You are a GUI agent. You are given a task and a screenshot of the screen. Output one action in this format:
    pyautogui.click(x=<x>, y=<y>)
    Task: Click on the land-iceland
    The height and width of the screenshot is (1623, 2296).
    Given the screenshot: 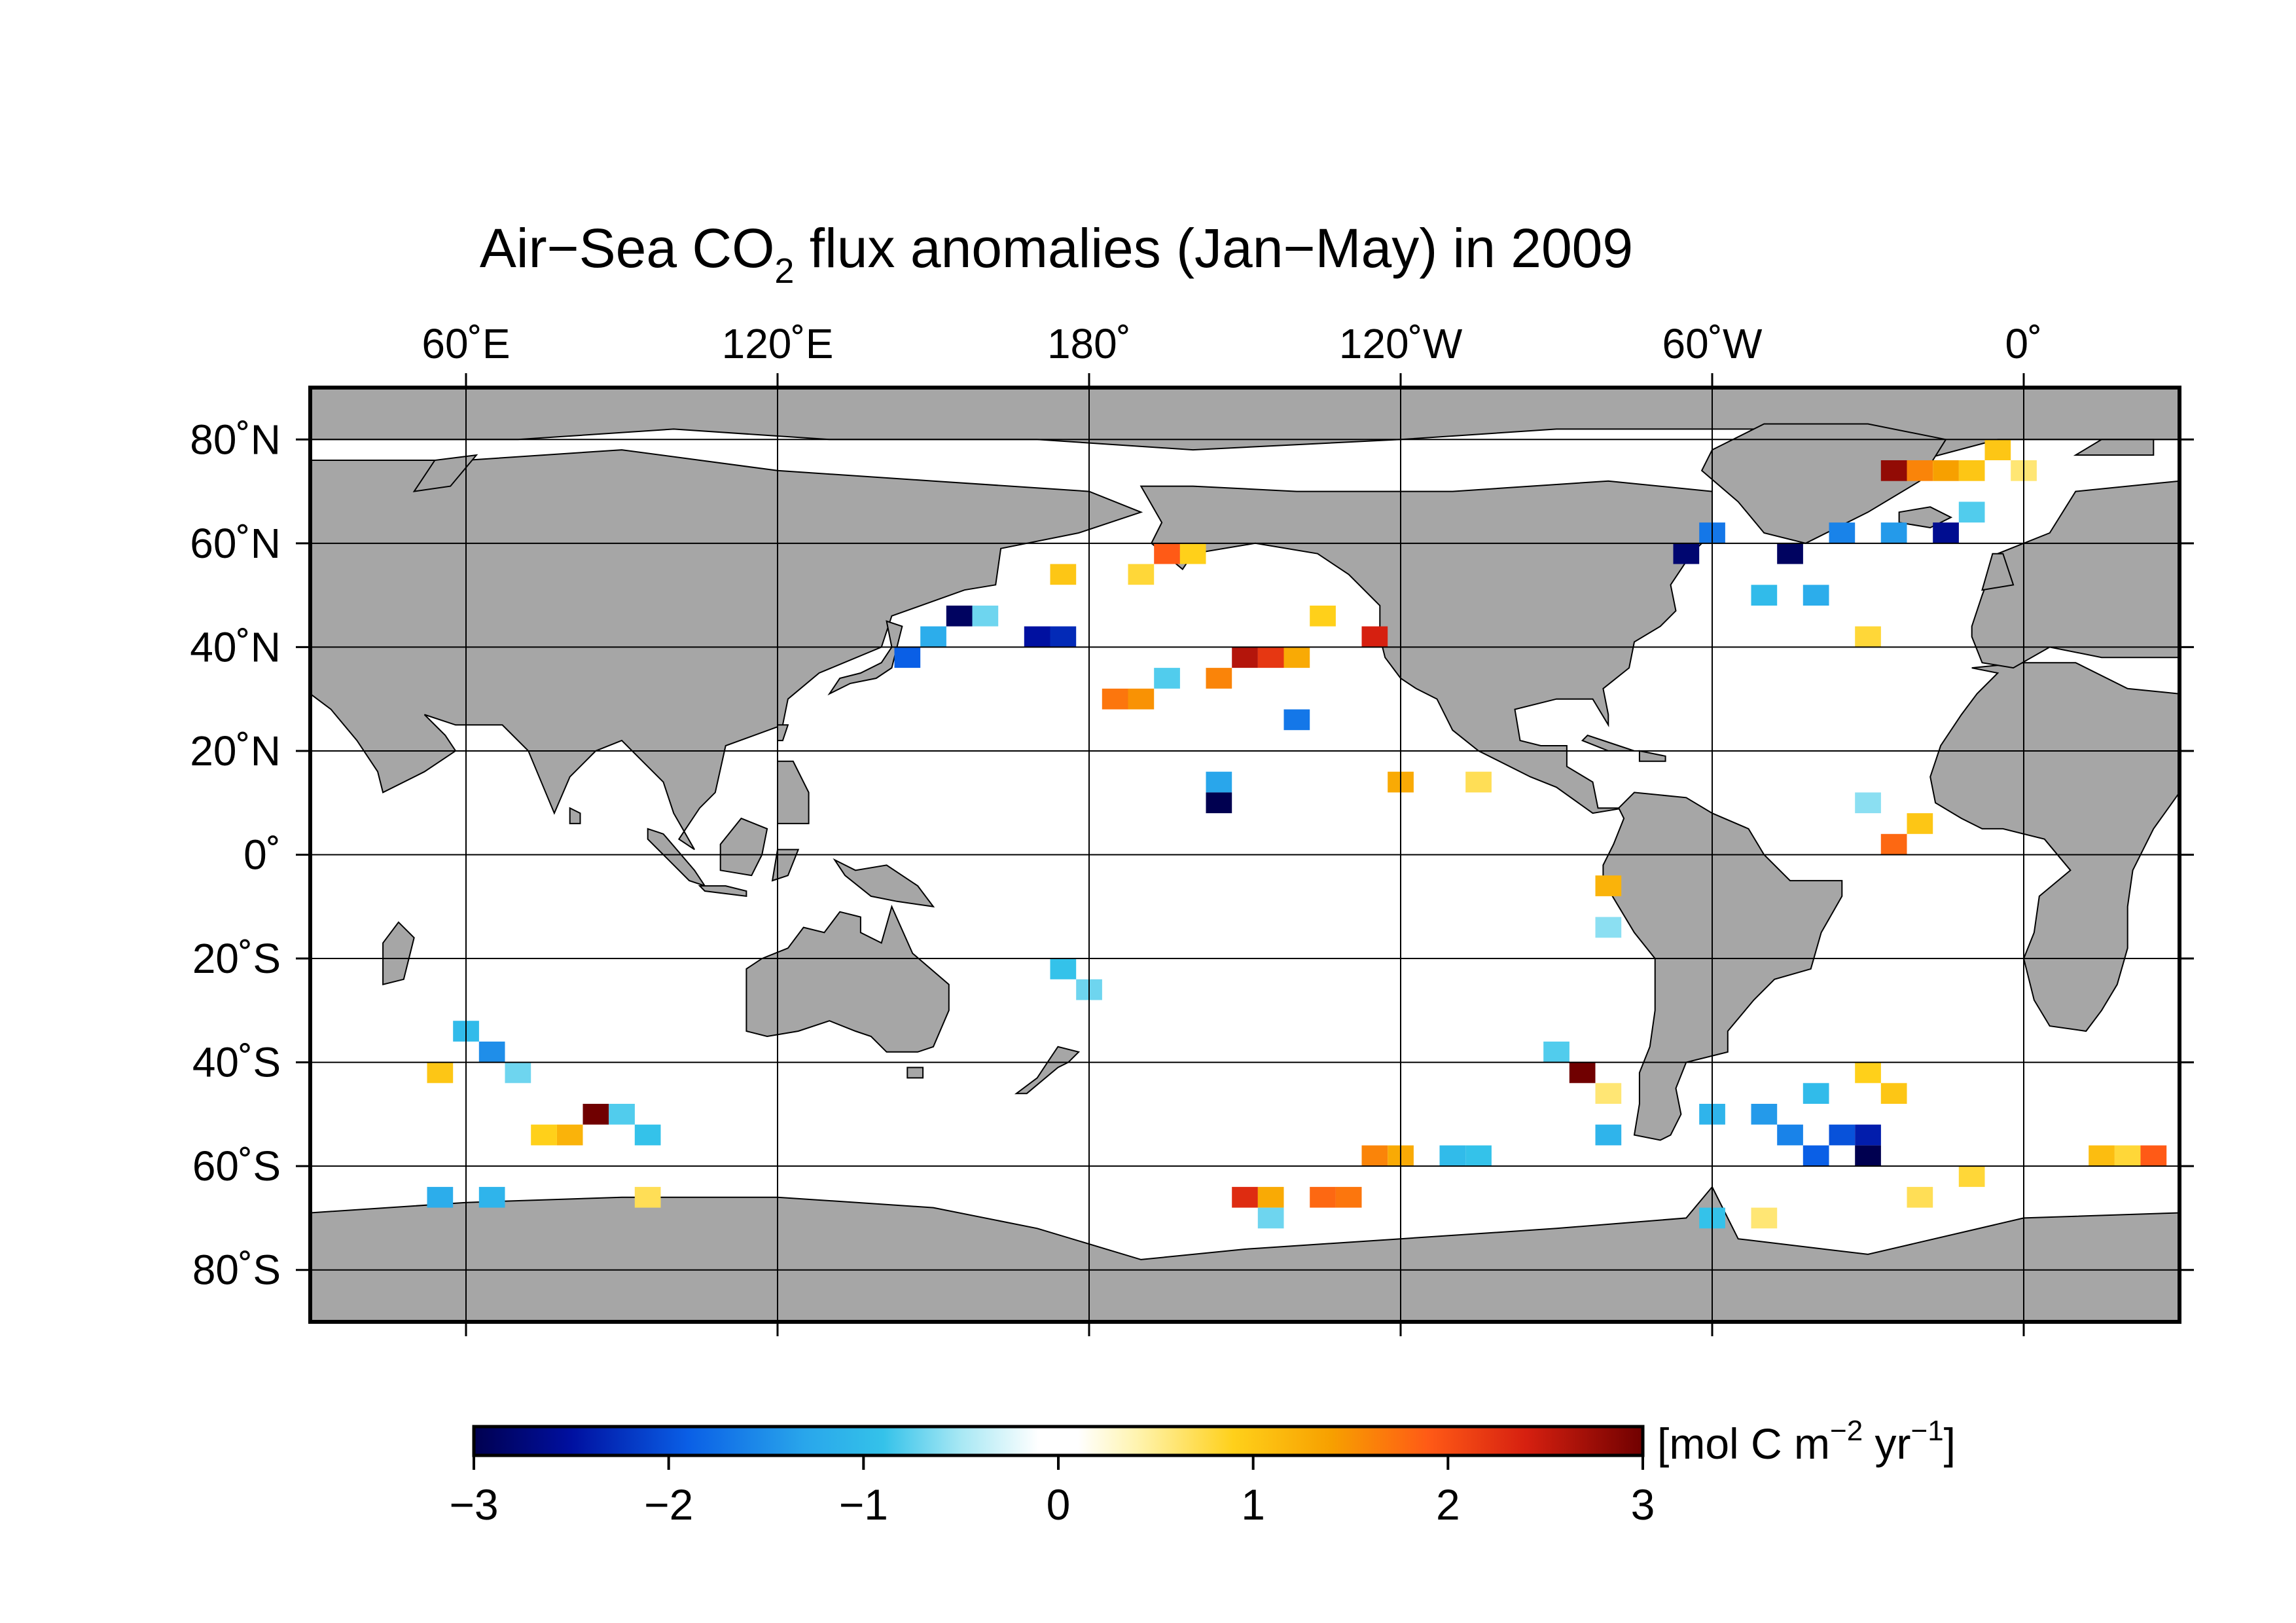 What is the action you would take?
    pyautogui.click(x=1925, y=517)
    